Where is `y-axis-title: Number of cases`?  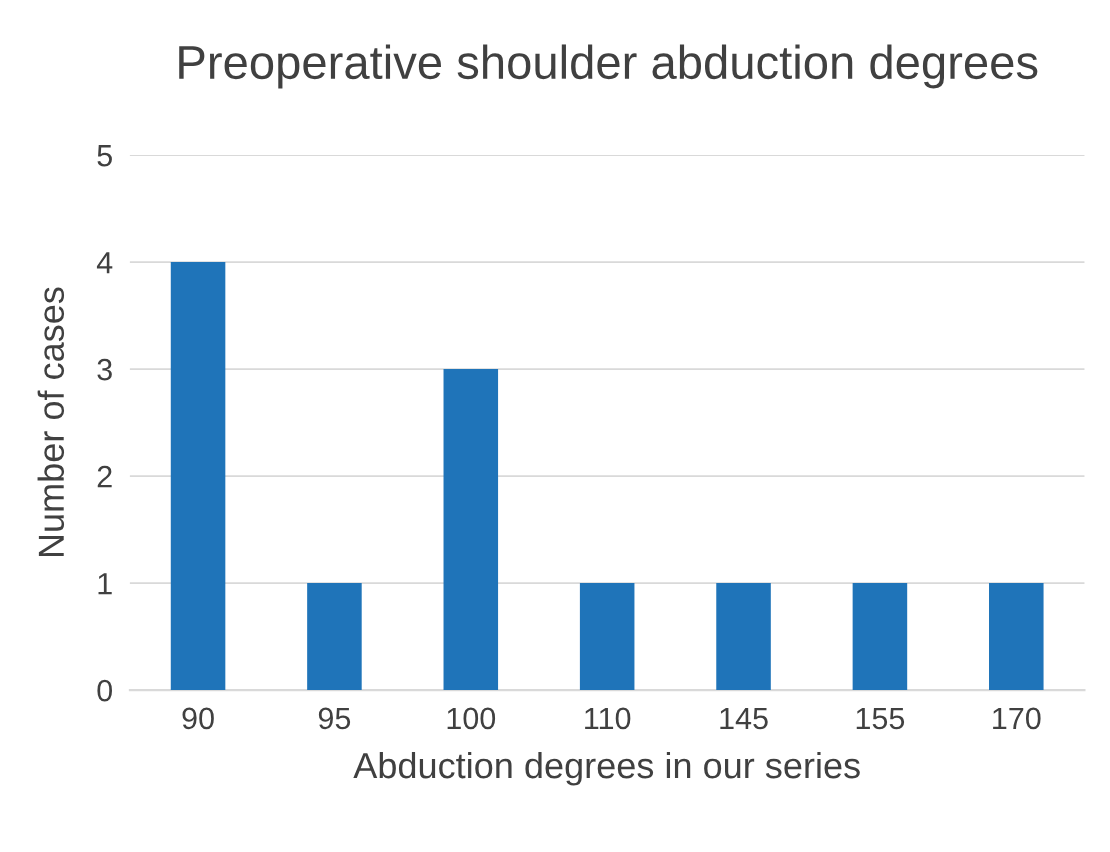
y-axis-title: Number of cases is located at coordinates (51, 422).